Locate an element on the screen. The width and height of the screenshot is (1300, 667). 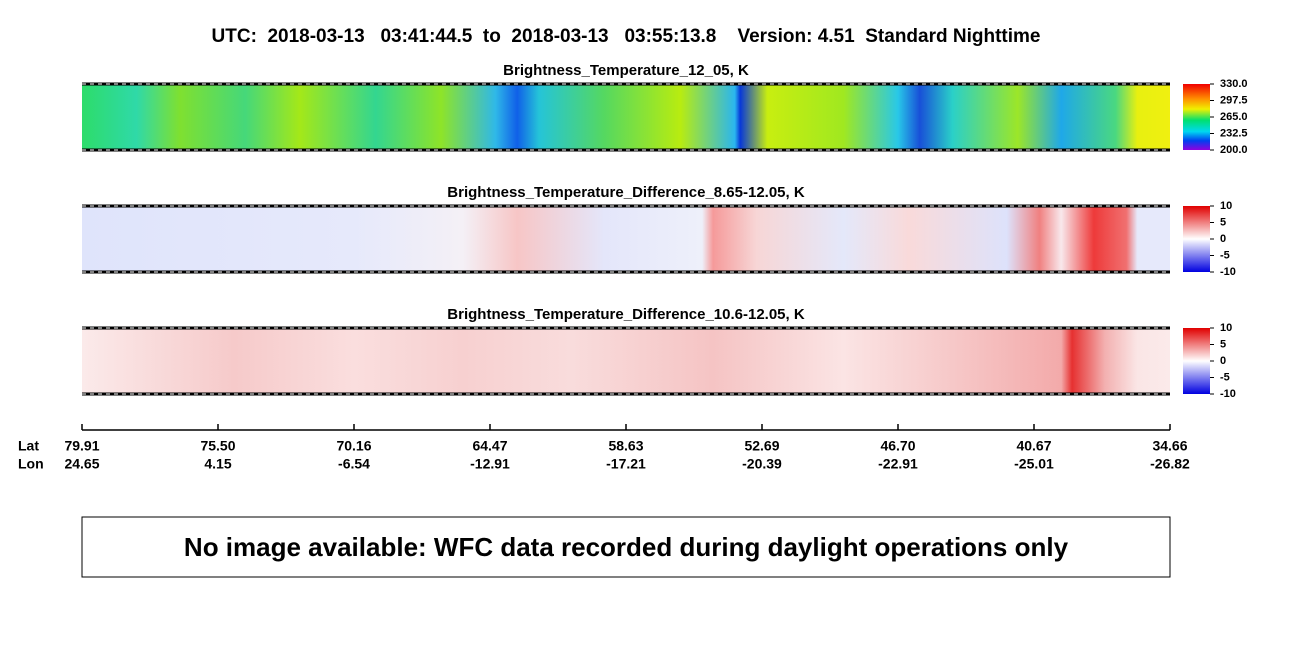
lon-value: -22.91 is located at coordinates (898, 464).